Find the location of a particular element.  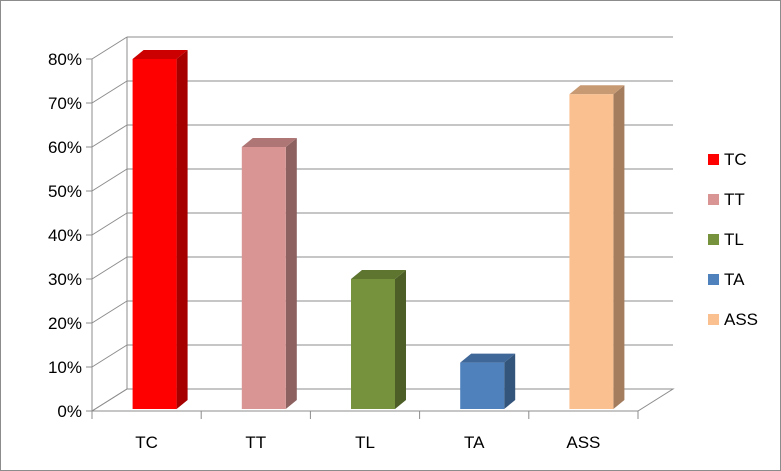

y-tick-label: 30% is located at coordinates (65, 279).